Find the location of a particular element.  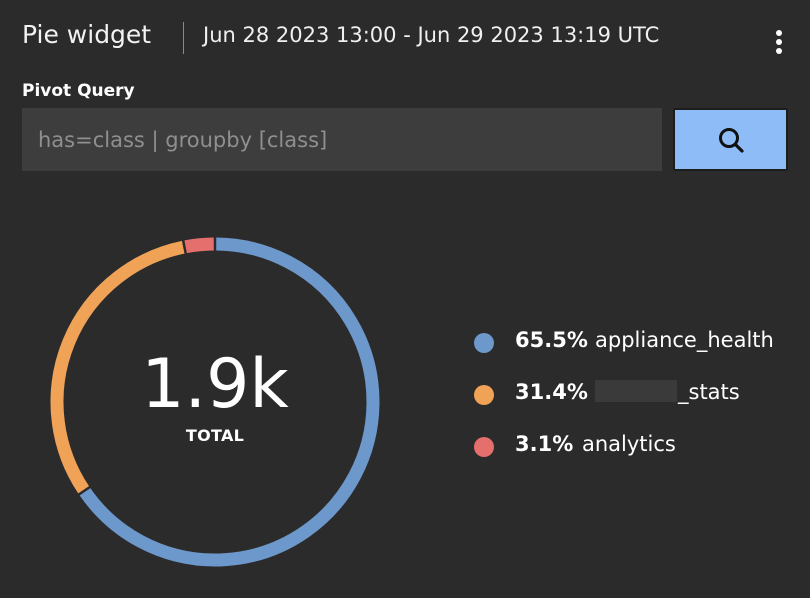

legend-label-wrapper: _stats is located at coordinates (667, 392).